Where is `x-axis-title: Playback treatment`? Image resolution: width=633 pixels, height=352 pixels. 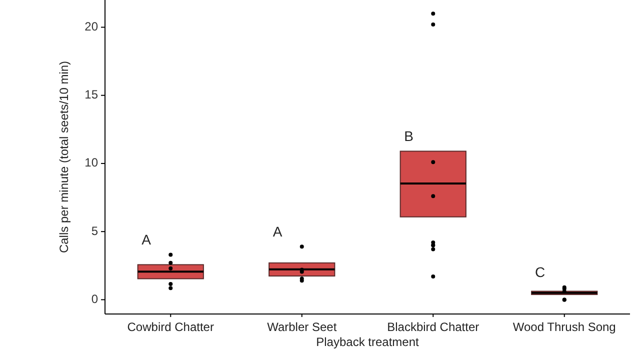
x-axis-title: Playback treatment is located at coordinates (368, 342).